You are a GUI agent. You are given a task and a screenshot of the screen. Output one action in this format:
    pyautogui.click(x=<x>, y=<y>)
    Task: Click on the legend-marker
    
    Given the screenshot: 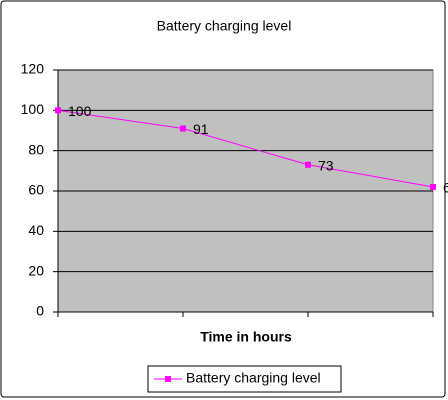 What is the action you would take?
    pyautogui.click(x=168, y=379)
    